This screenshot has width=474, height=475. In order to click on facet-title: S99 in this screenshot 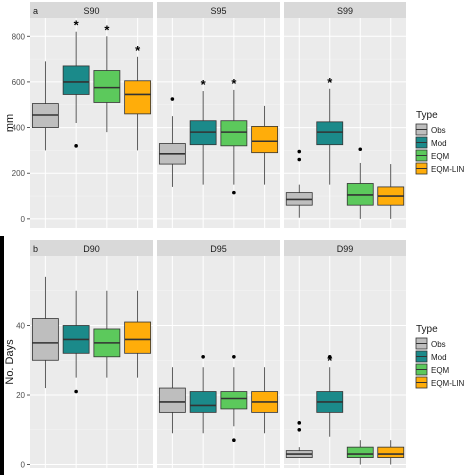, I will do `click(345, 11)`.